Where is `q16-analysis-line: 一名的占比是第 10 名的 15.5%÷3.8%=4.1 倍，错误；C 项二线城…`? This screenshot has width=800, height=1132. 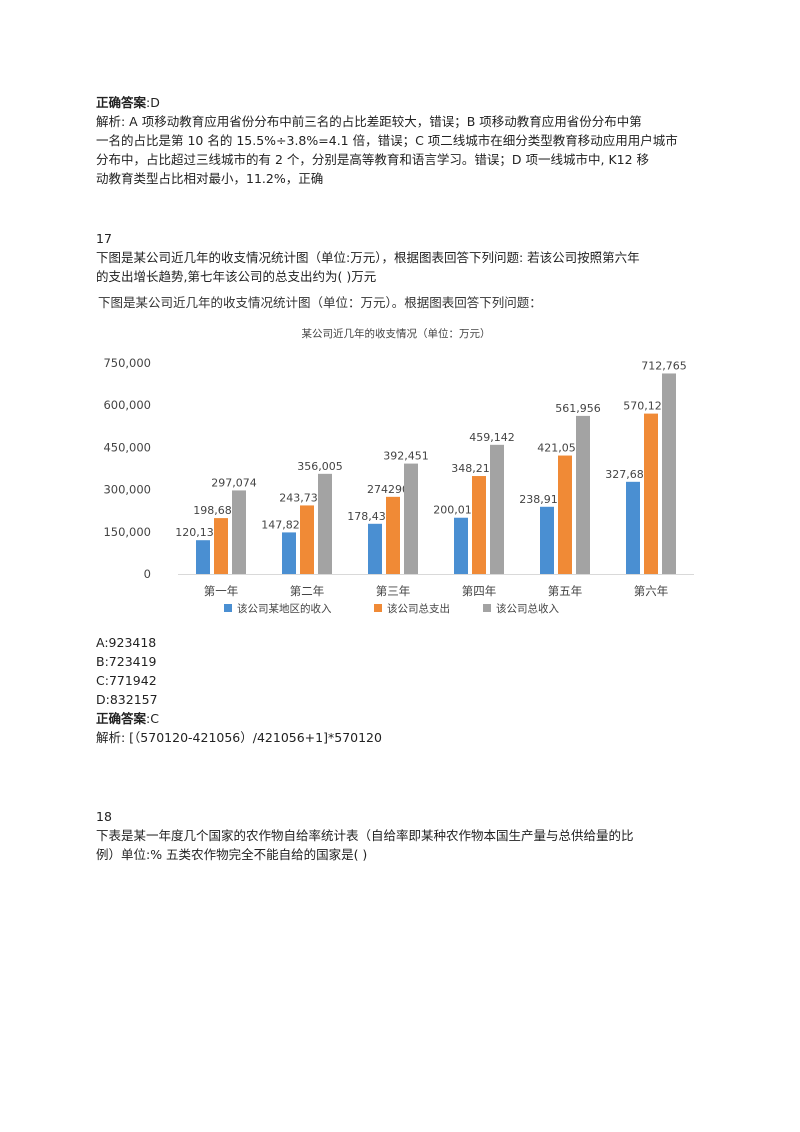
q16-analysis-line: 一名的占比是第 10 名的 15.5%÷3.8%=4.1 倍，错误；C 项二线城… is located at coordinates (387, 140).